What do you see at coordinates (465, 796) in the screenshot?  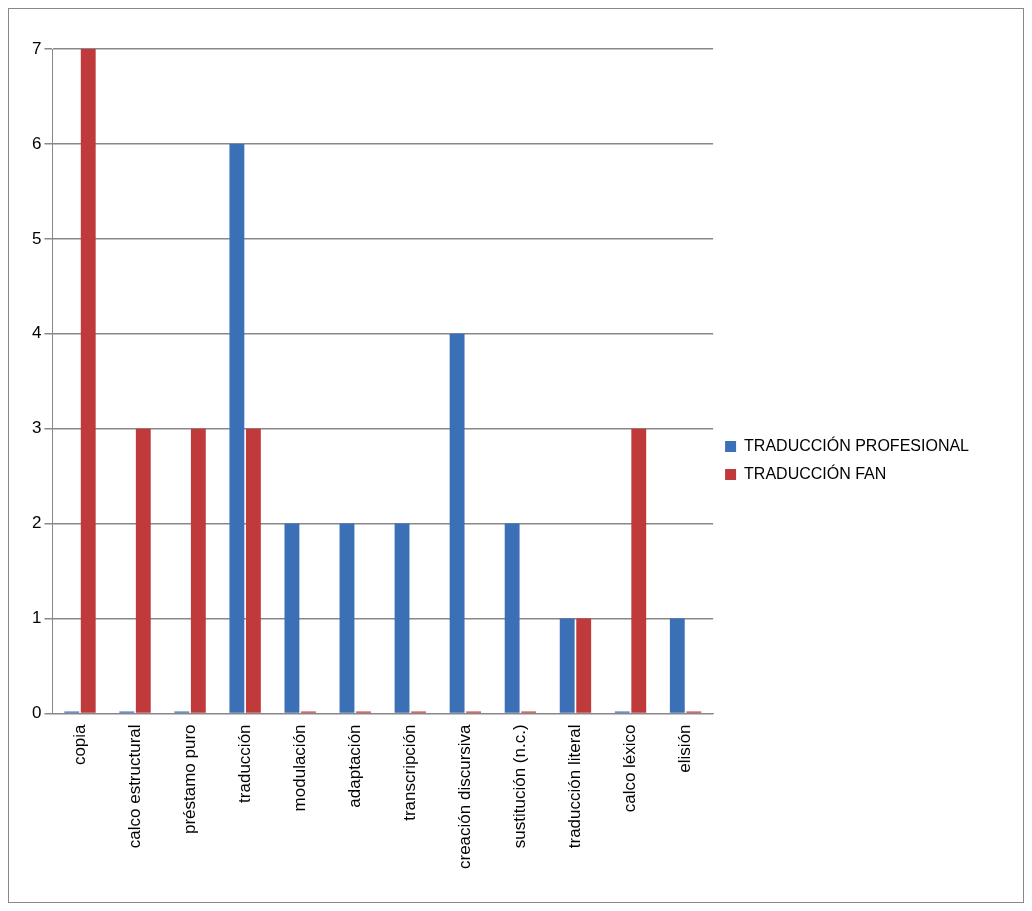 I see `x-tick-label: creación discursiva` at bounding box center [465, 796].